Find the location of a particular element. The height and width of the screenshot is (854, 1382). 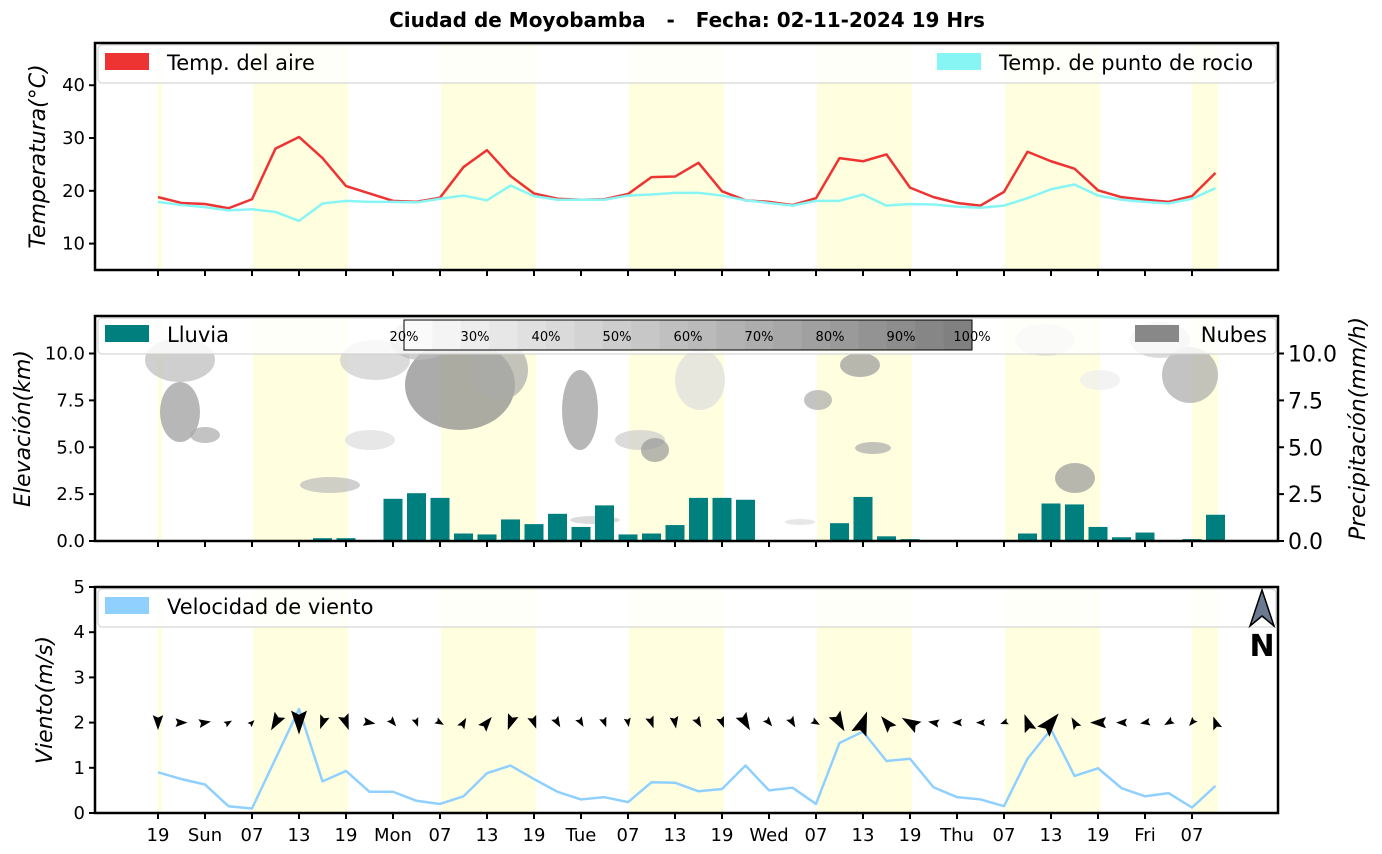

y-tick-label-right: 7.5 is located at coordinates (1305, 401).